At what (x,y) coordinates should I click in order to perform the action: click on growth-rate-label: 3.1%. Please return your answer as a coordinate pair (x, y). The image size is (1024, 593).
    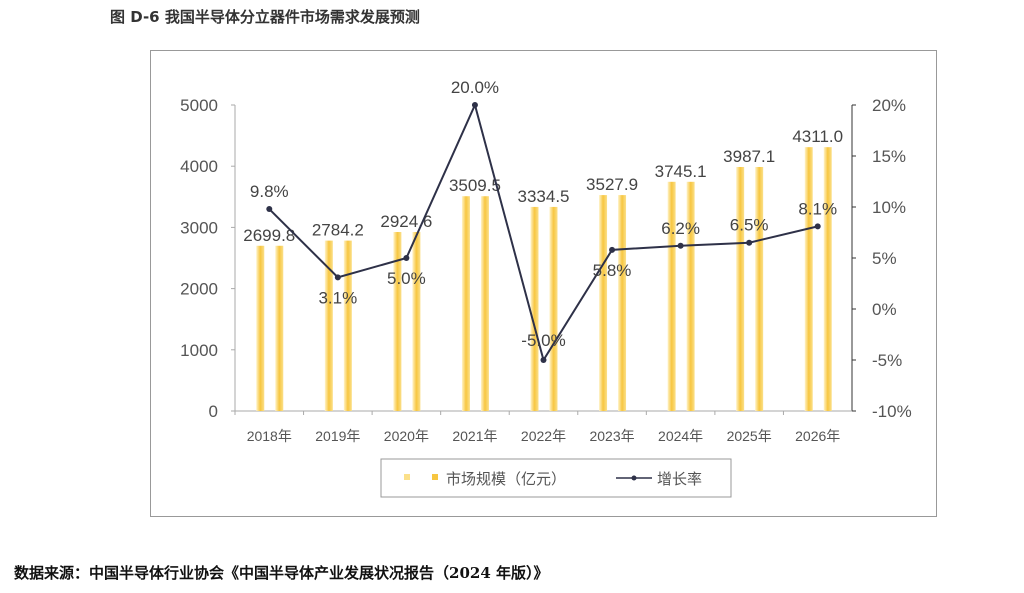
    Looking at the image, I should click on (337, 297).